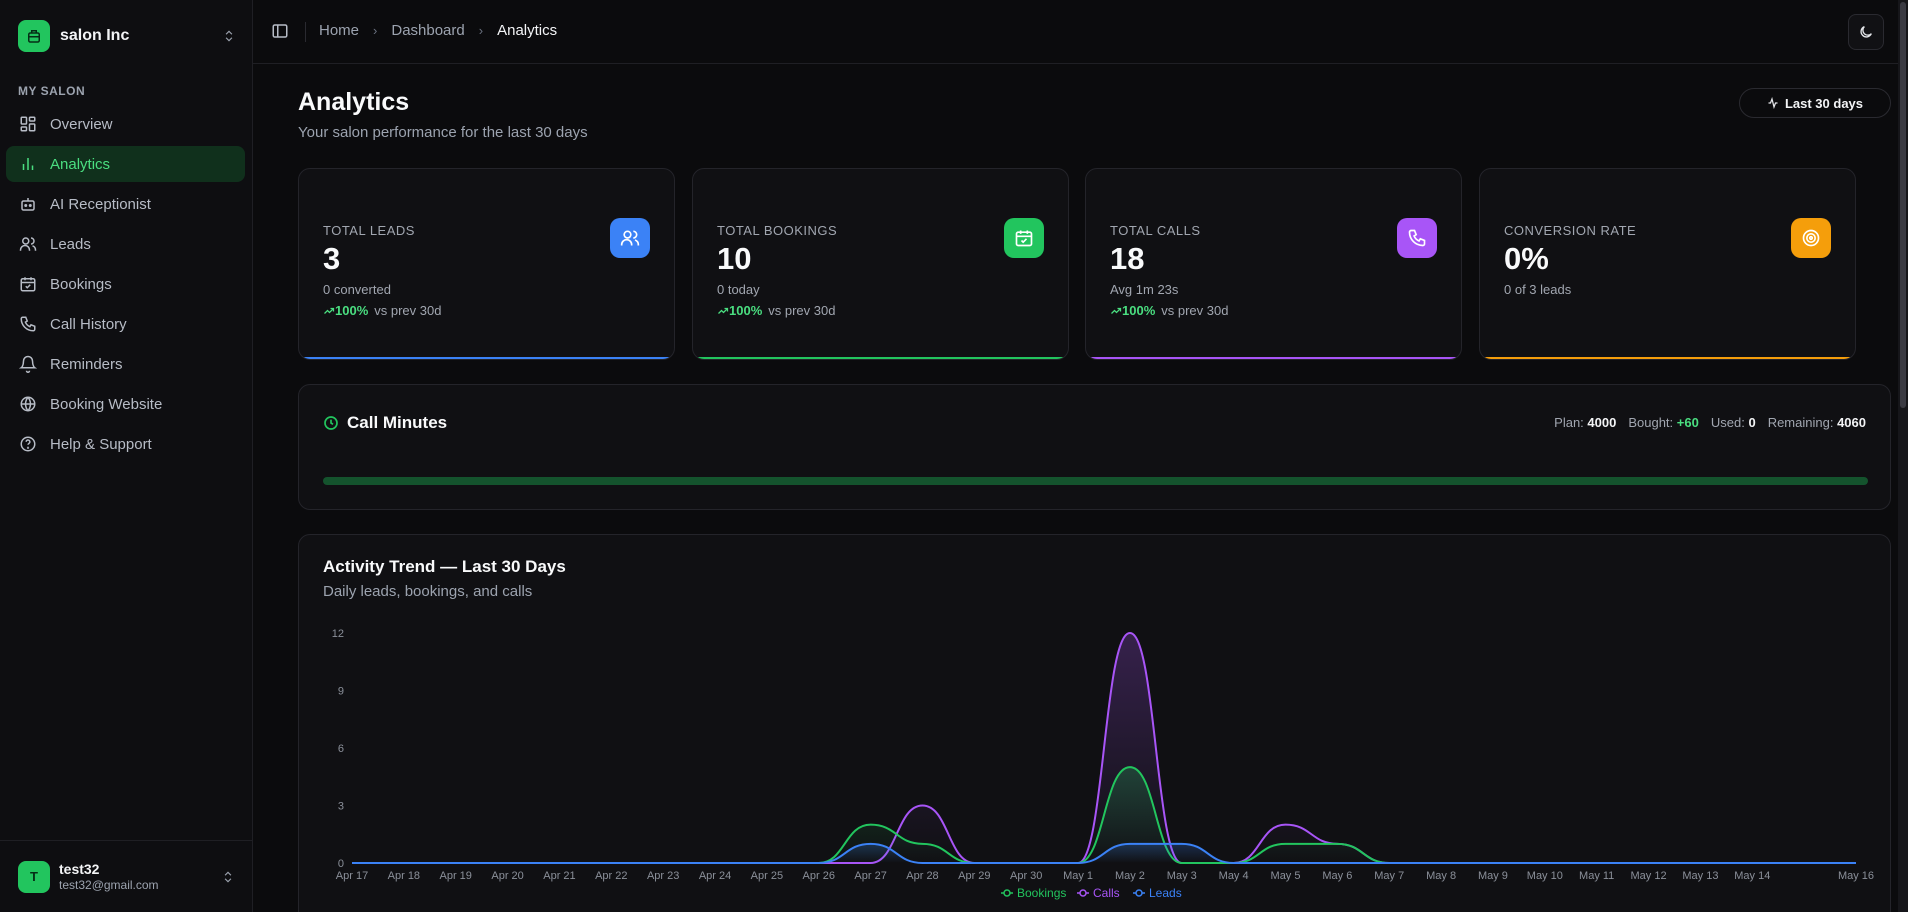 The width and height of the screenshot is (1908, 912). What do you see at coordinates (1182, 876) in the screenshot?
I see `x-tick-label: May 3` at bounding box center [1182, 876].